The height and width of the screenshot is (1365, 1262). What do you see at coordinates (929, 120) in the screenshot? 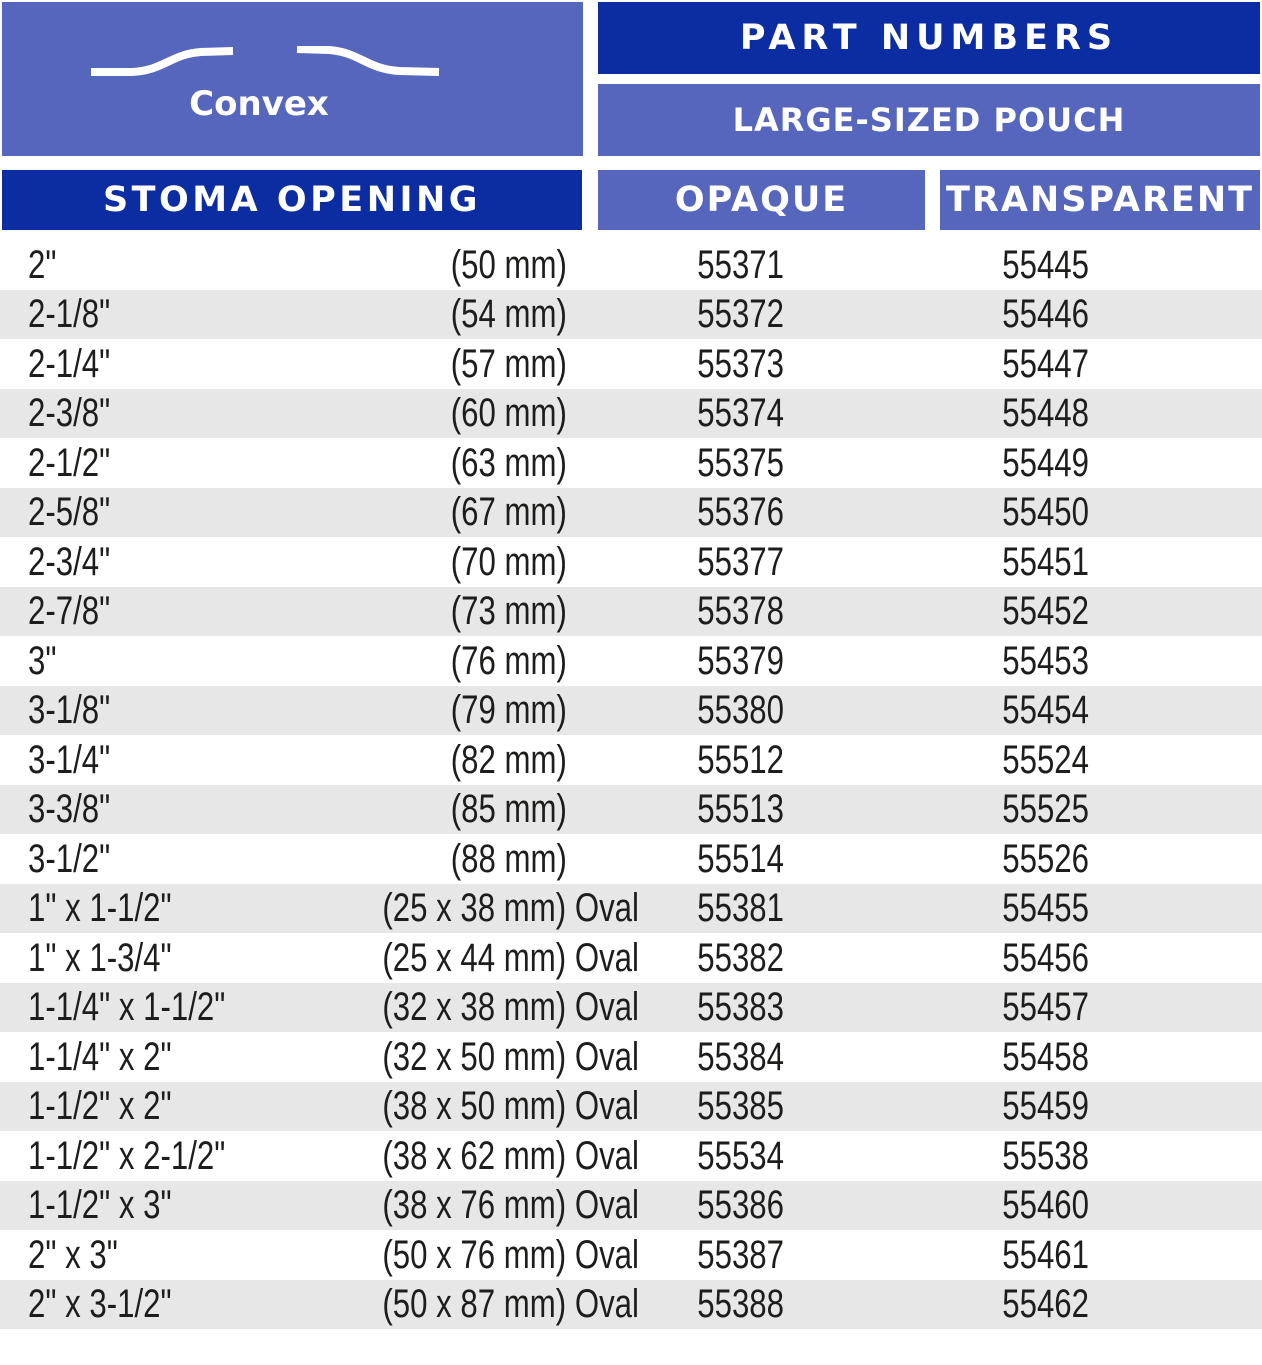
I see `pouch-size-header: LARGE-SIZED POUCH` at bounding box center [929, 120].